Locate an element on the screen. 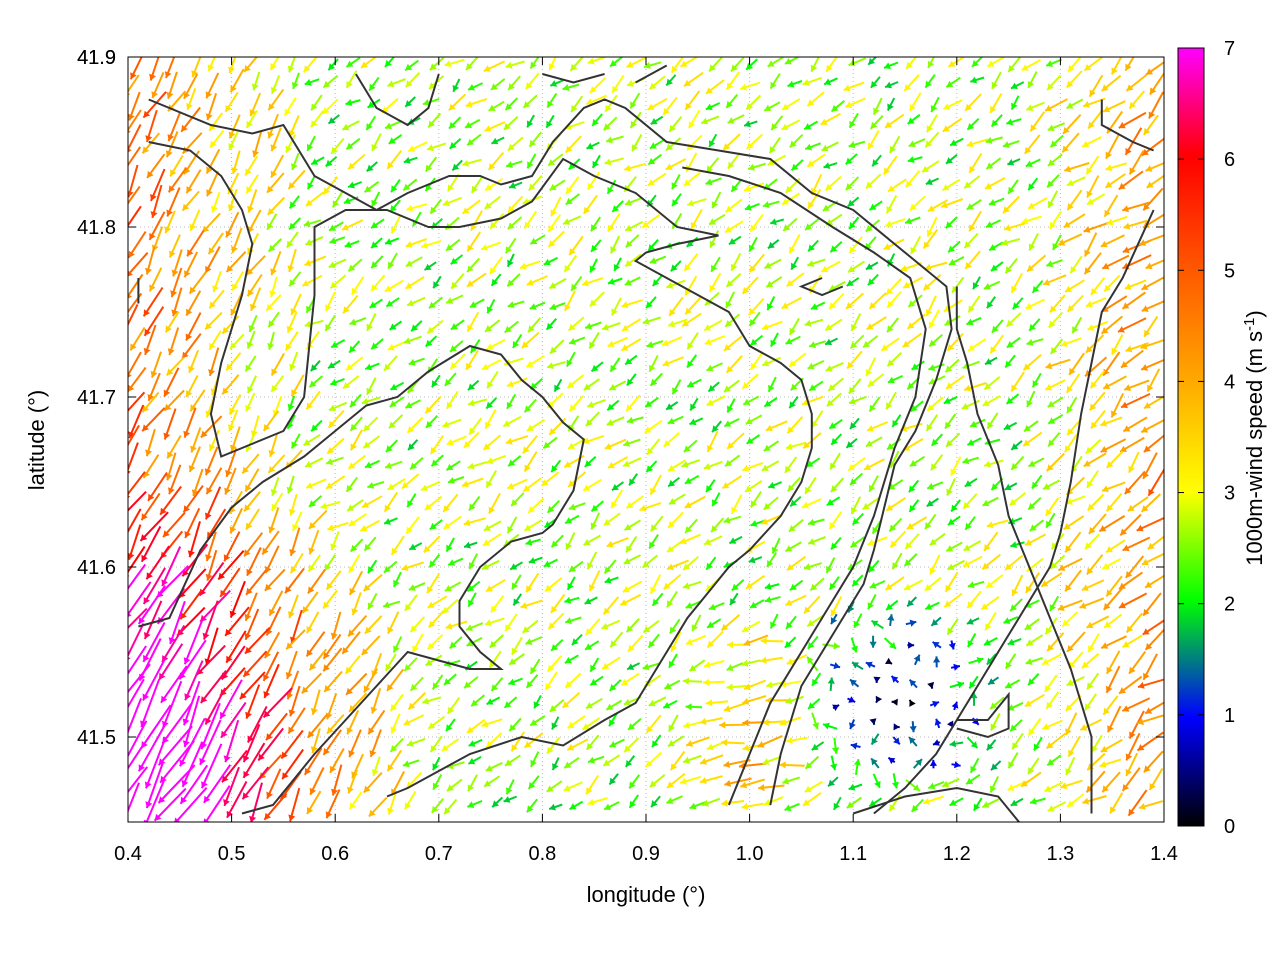  x-axis-label: longitude (°) is located at coordinates (646, 894).